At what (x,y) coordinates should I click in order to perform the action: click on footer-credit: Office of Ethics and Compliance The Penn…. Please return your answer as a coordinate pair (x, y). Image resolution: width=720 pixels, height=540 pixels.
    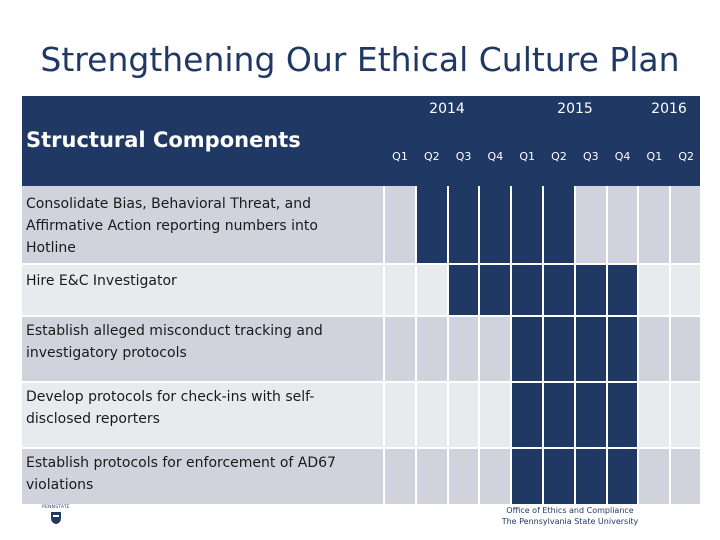
    Looking at the image, I should click on (570, 516).